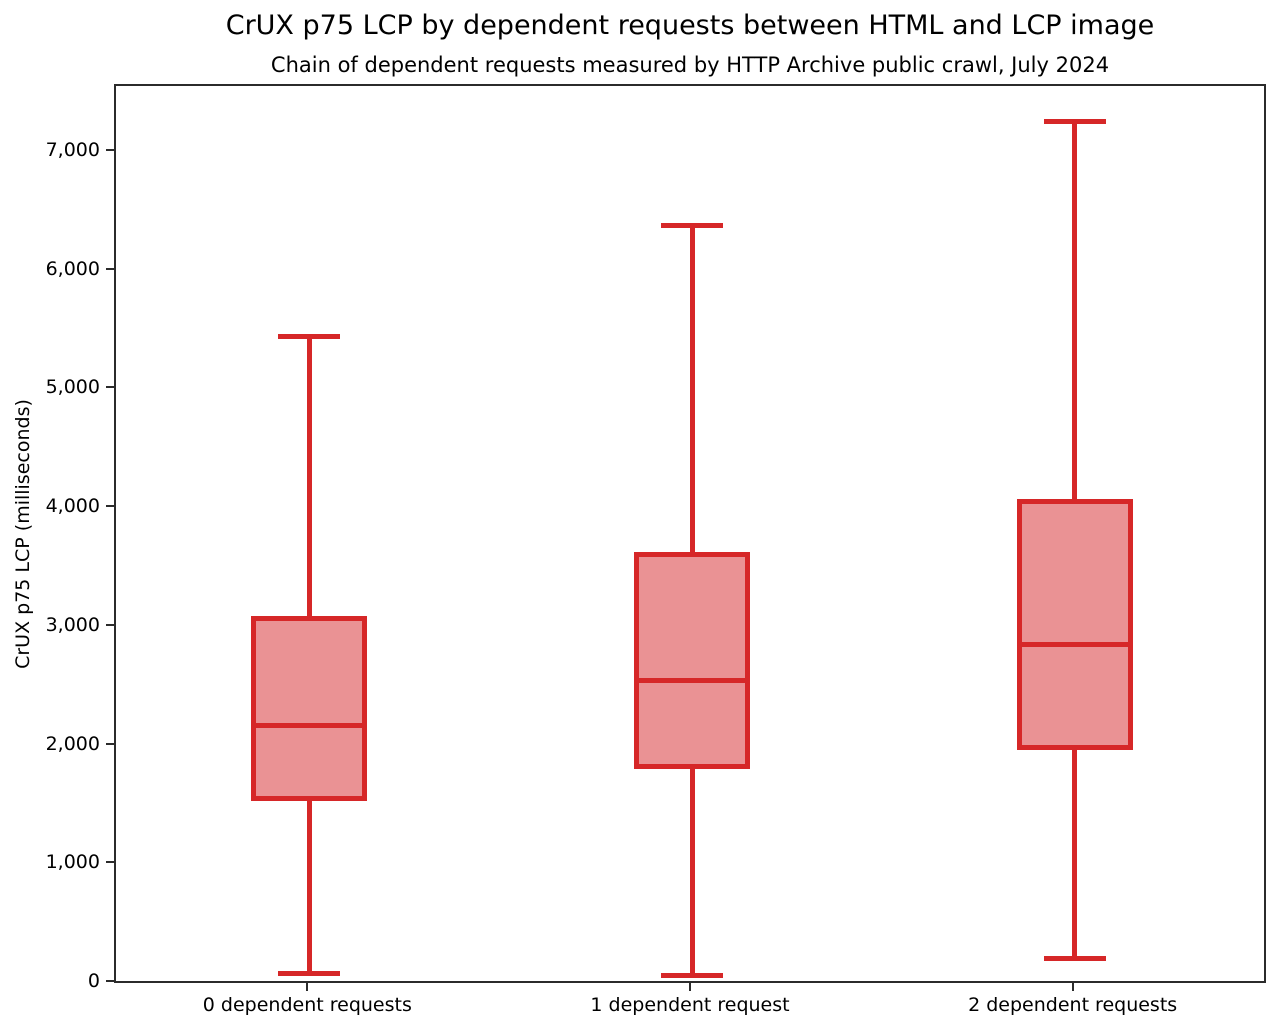 This screenshot has height=1030, width=1280. Describe the element at coordinates (307, 1005) in the screenshot. I see `x-tick-label: 0 dependent requests` at that location.